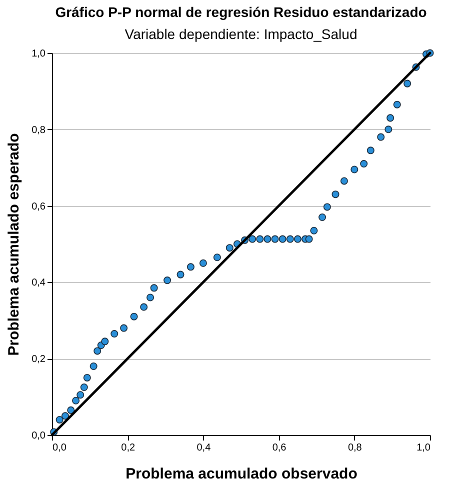 The image size is (454, 494). I want to click on chart-subtitle: Variable dependiente: Impacto_Salud, so click(241, 34).